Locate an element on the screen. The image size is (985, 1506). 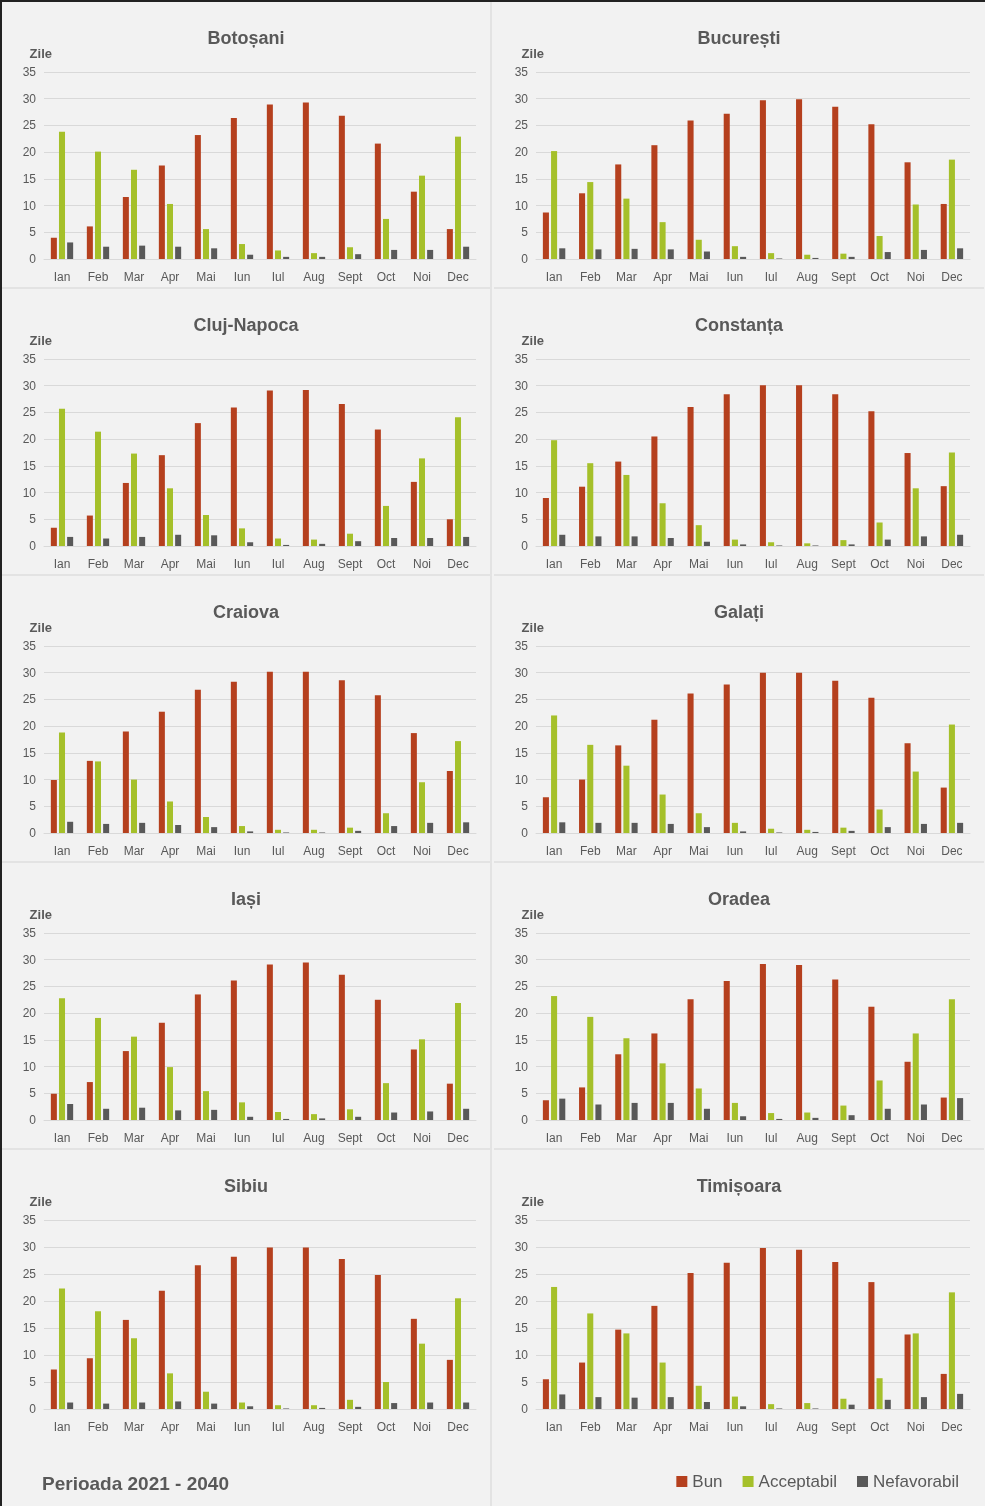
x-tick-label: Ian is located at coordinates (554, 1138).